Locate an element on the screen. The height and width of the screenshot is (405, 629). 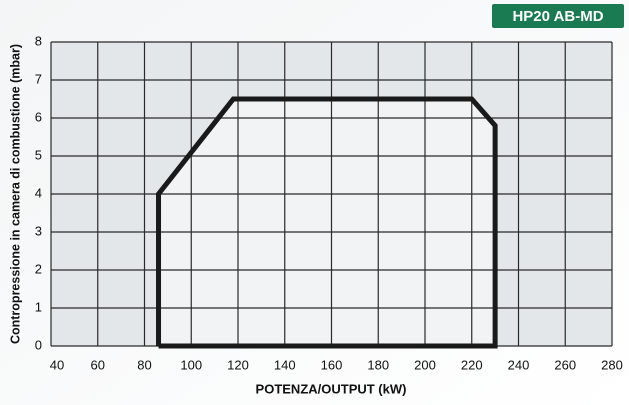
x-tick-label: 280 is located at coordinates (612, 364).